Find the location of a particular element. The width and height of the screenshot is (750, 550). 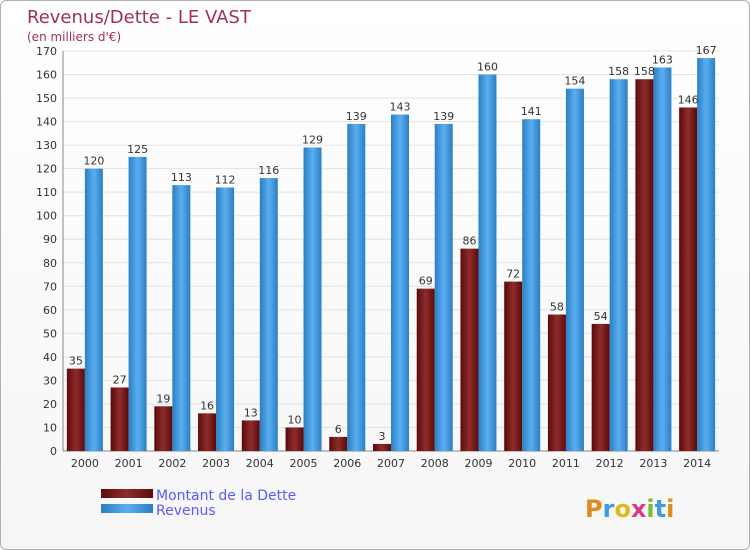

y-tick-label: 170 is located at coordinates (46, 51).